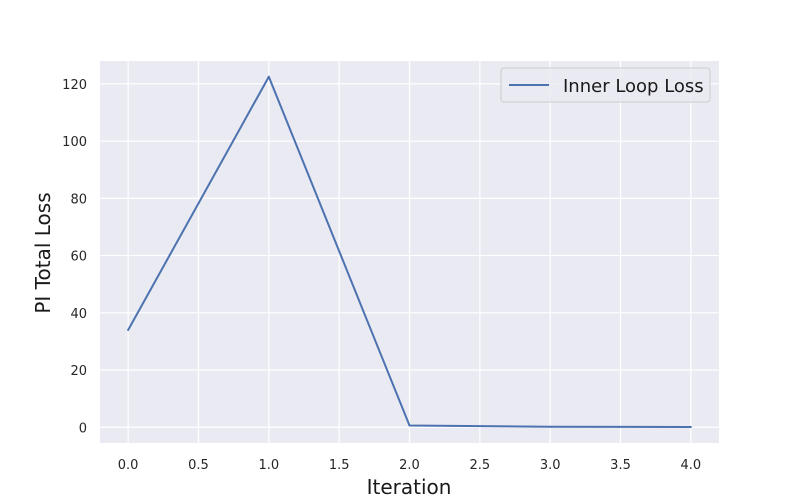 The height and width of the screenshot is (500, 800). I want to click on legend: Inner Loop Loss, so click(605, 85).